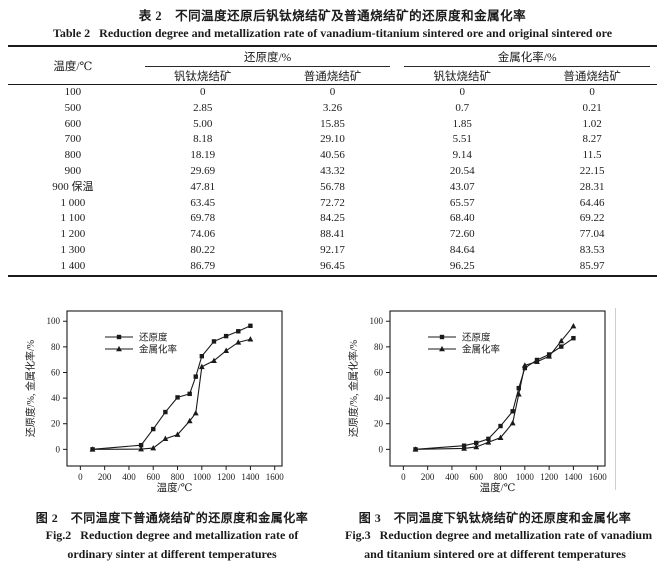 Image resolution: width=665 pixels, height=570 pixels. What do you see at coordinates (332, 235) in the screenshot?
I see `table-row: 1 200 74.06 88.41 72.60 77.04` at bounding box center [332, 235].